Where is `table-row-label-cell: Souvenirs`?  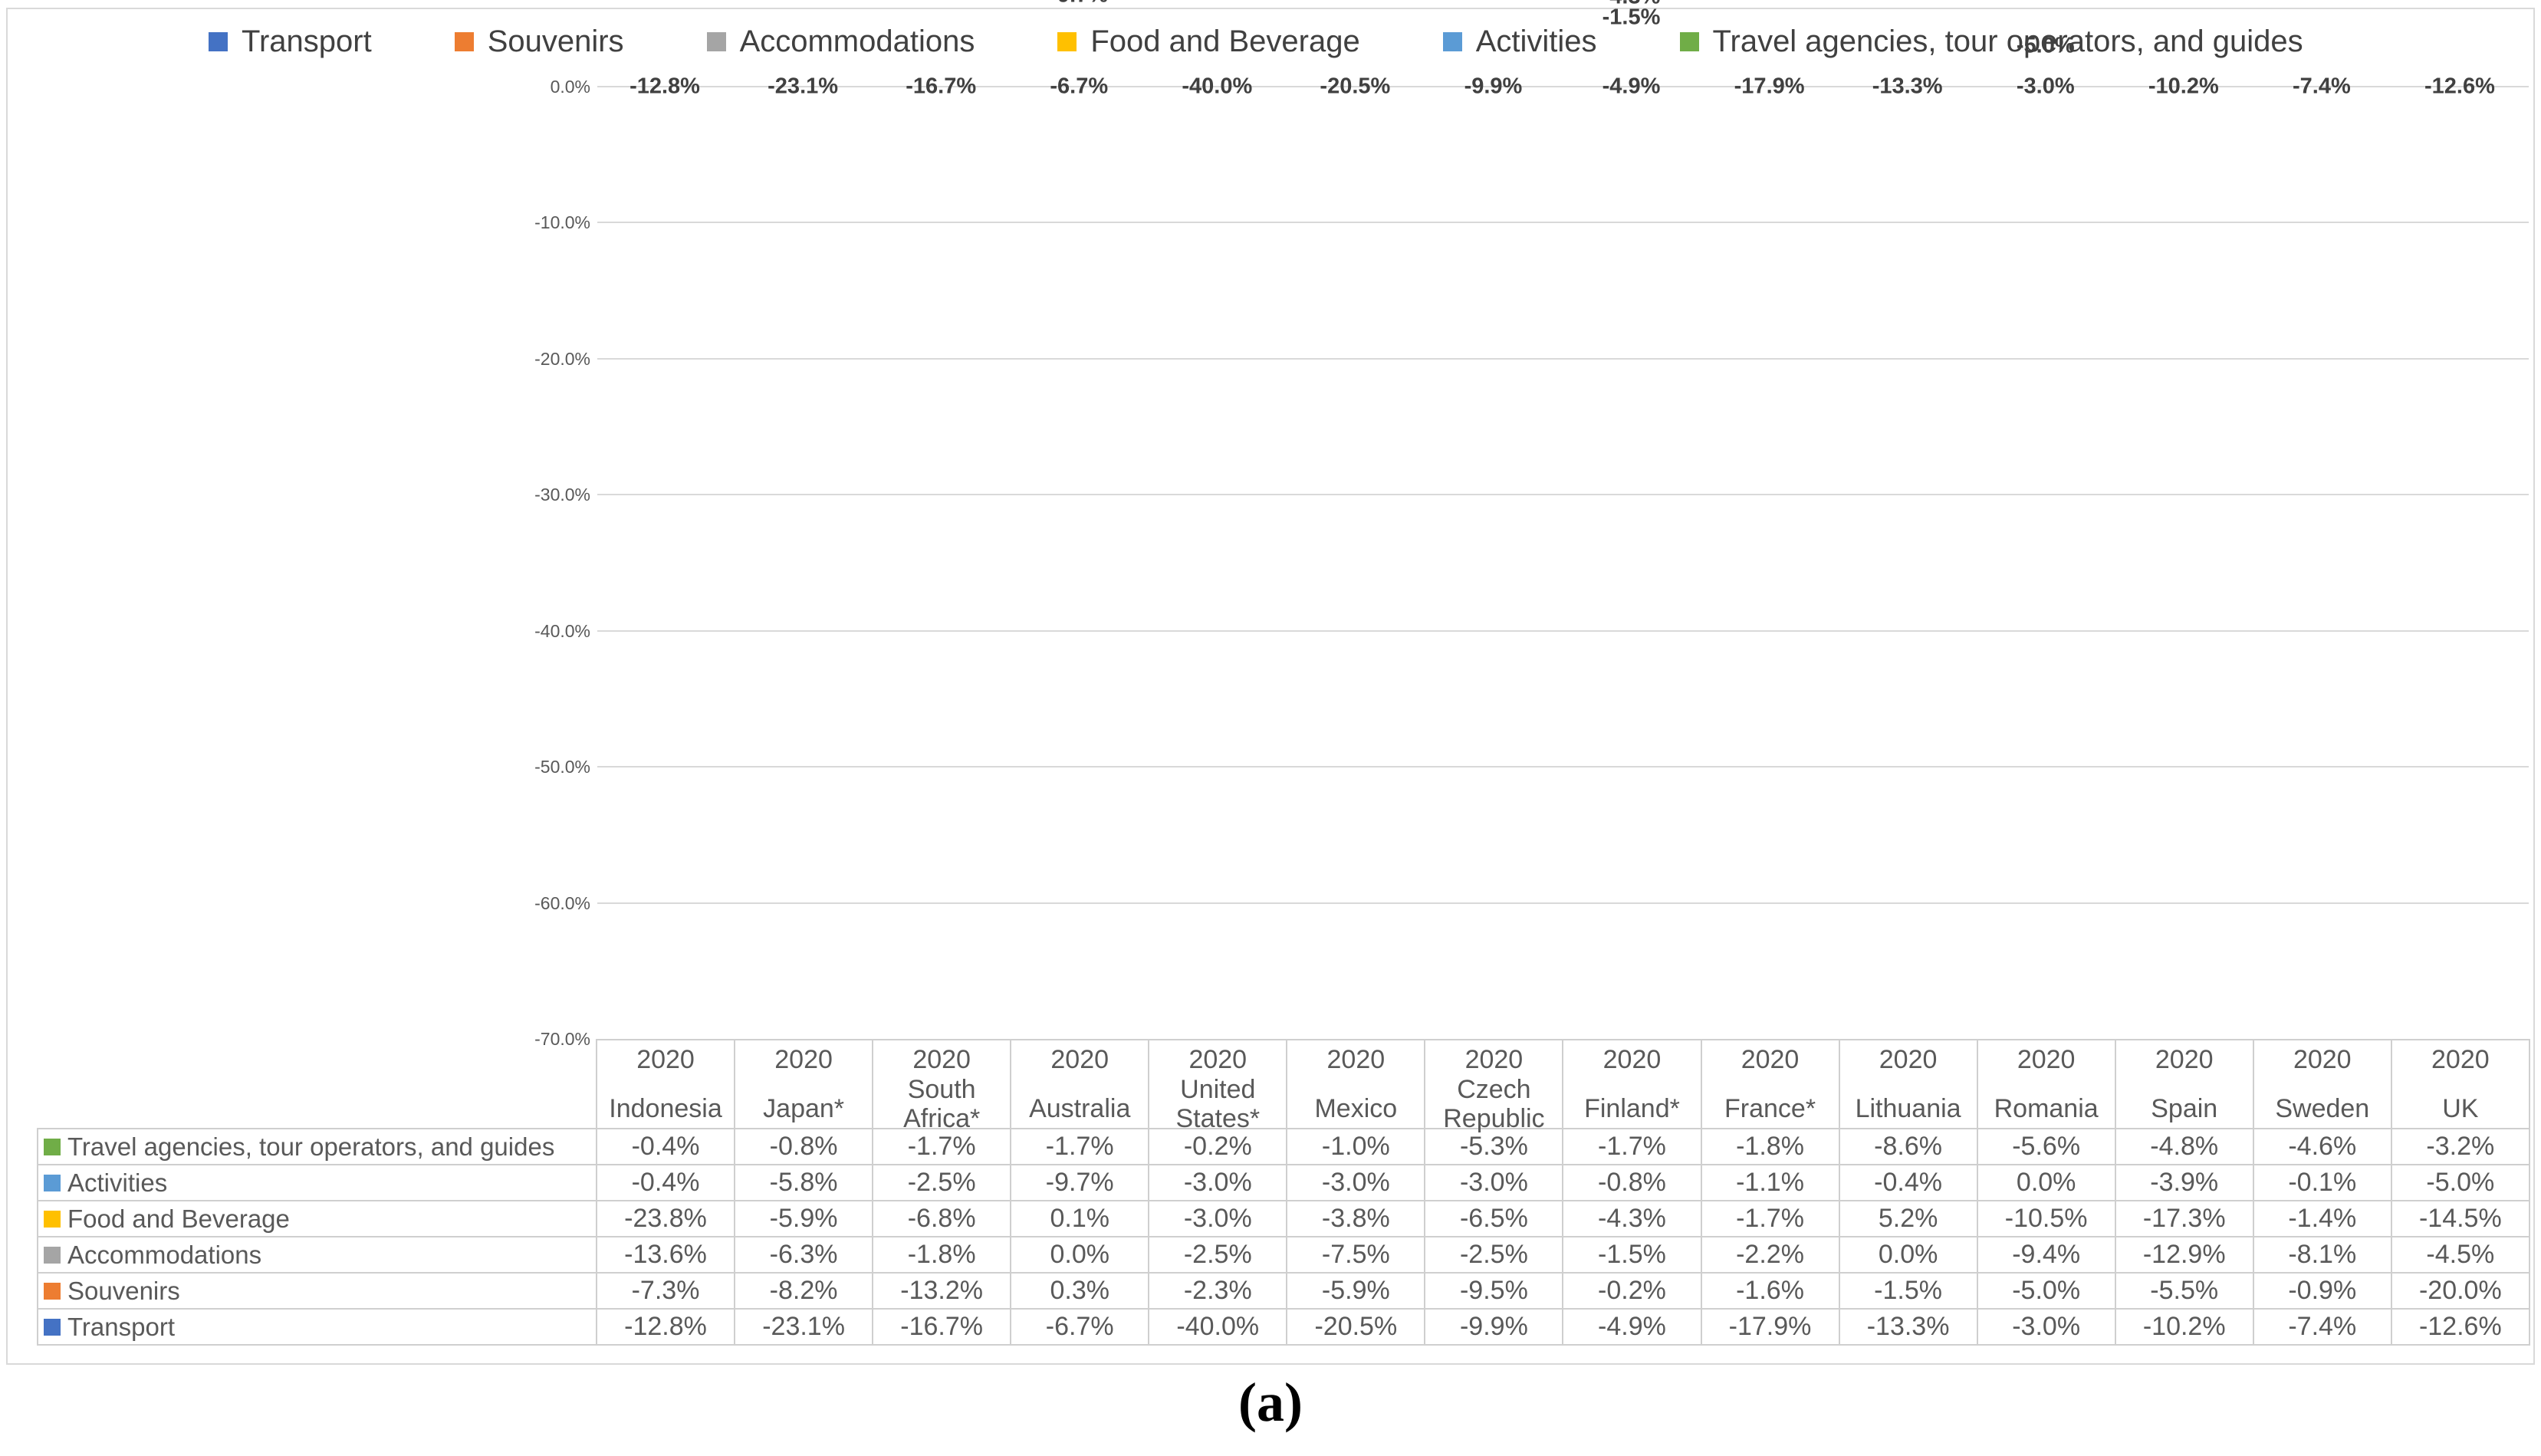
table-row-label-cell: Souvenirs is located at coordinates (317, 1291).